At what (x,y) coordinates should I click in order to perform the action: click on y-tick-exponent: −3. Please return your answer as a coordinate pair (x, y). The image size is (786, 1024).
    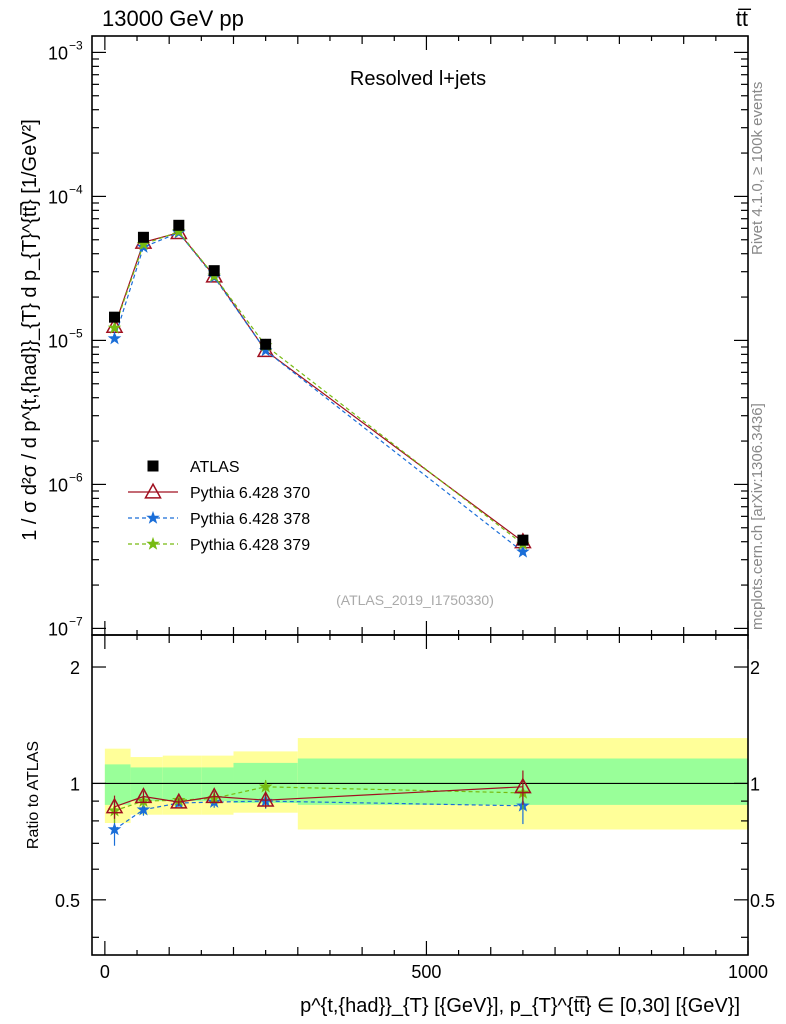
    Looking at the image, I should click on (76, 45).